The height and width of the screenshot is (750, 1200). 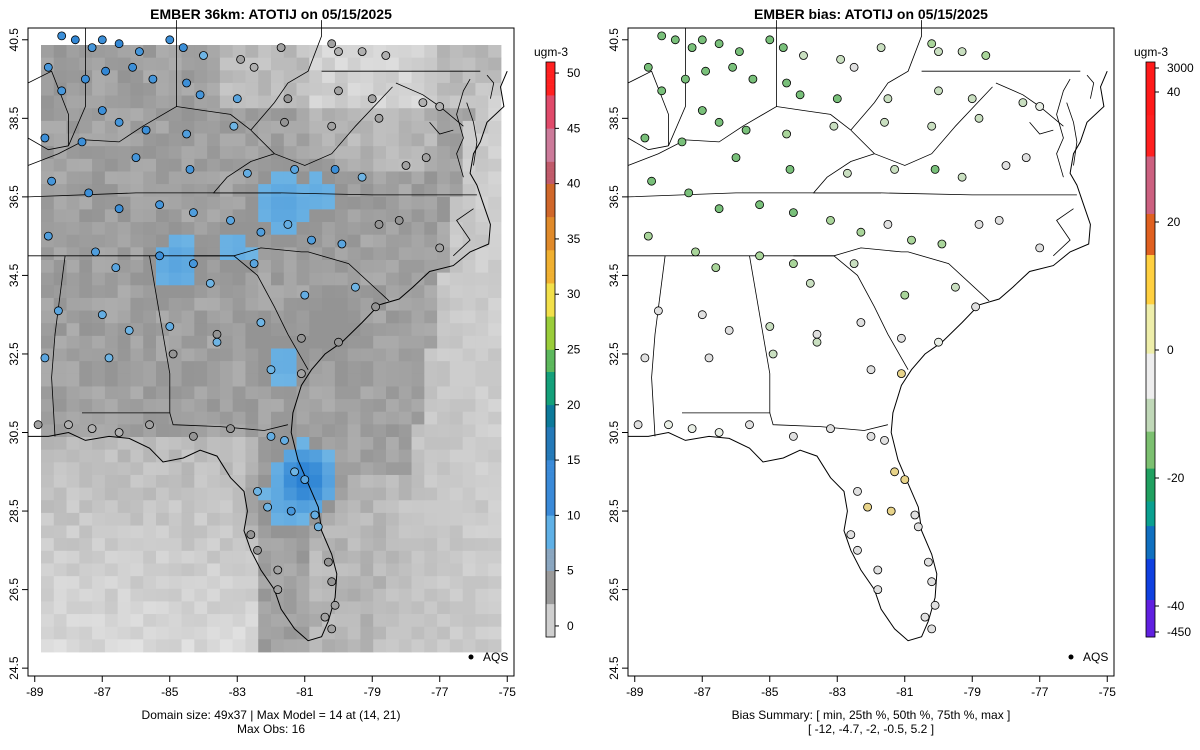 What do you see at coordinates (905, 692) in the screenshot?
I see `x-tick-label: -81` at bounding box center [905, 692].